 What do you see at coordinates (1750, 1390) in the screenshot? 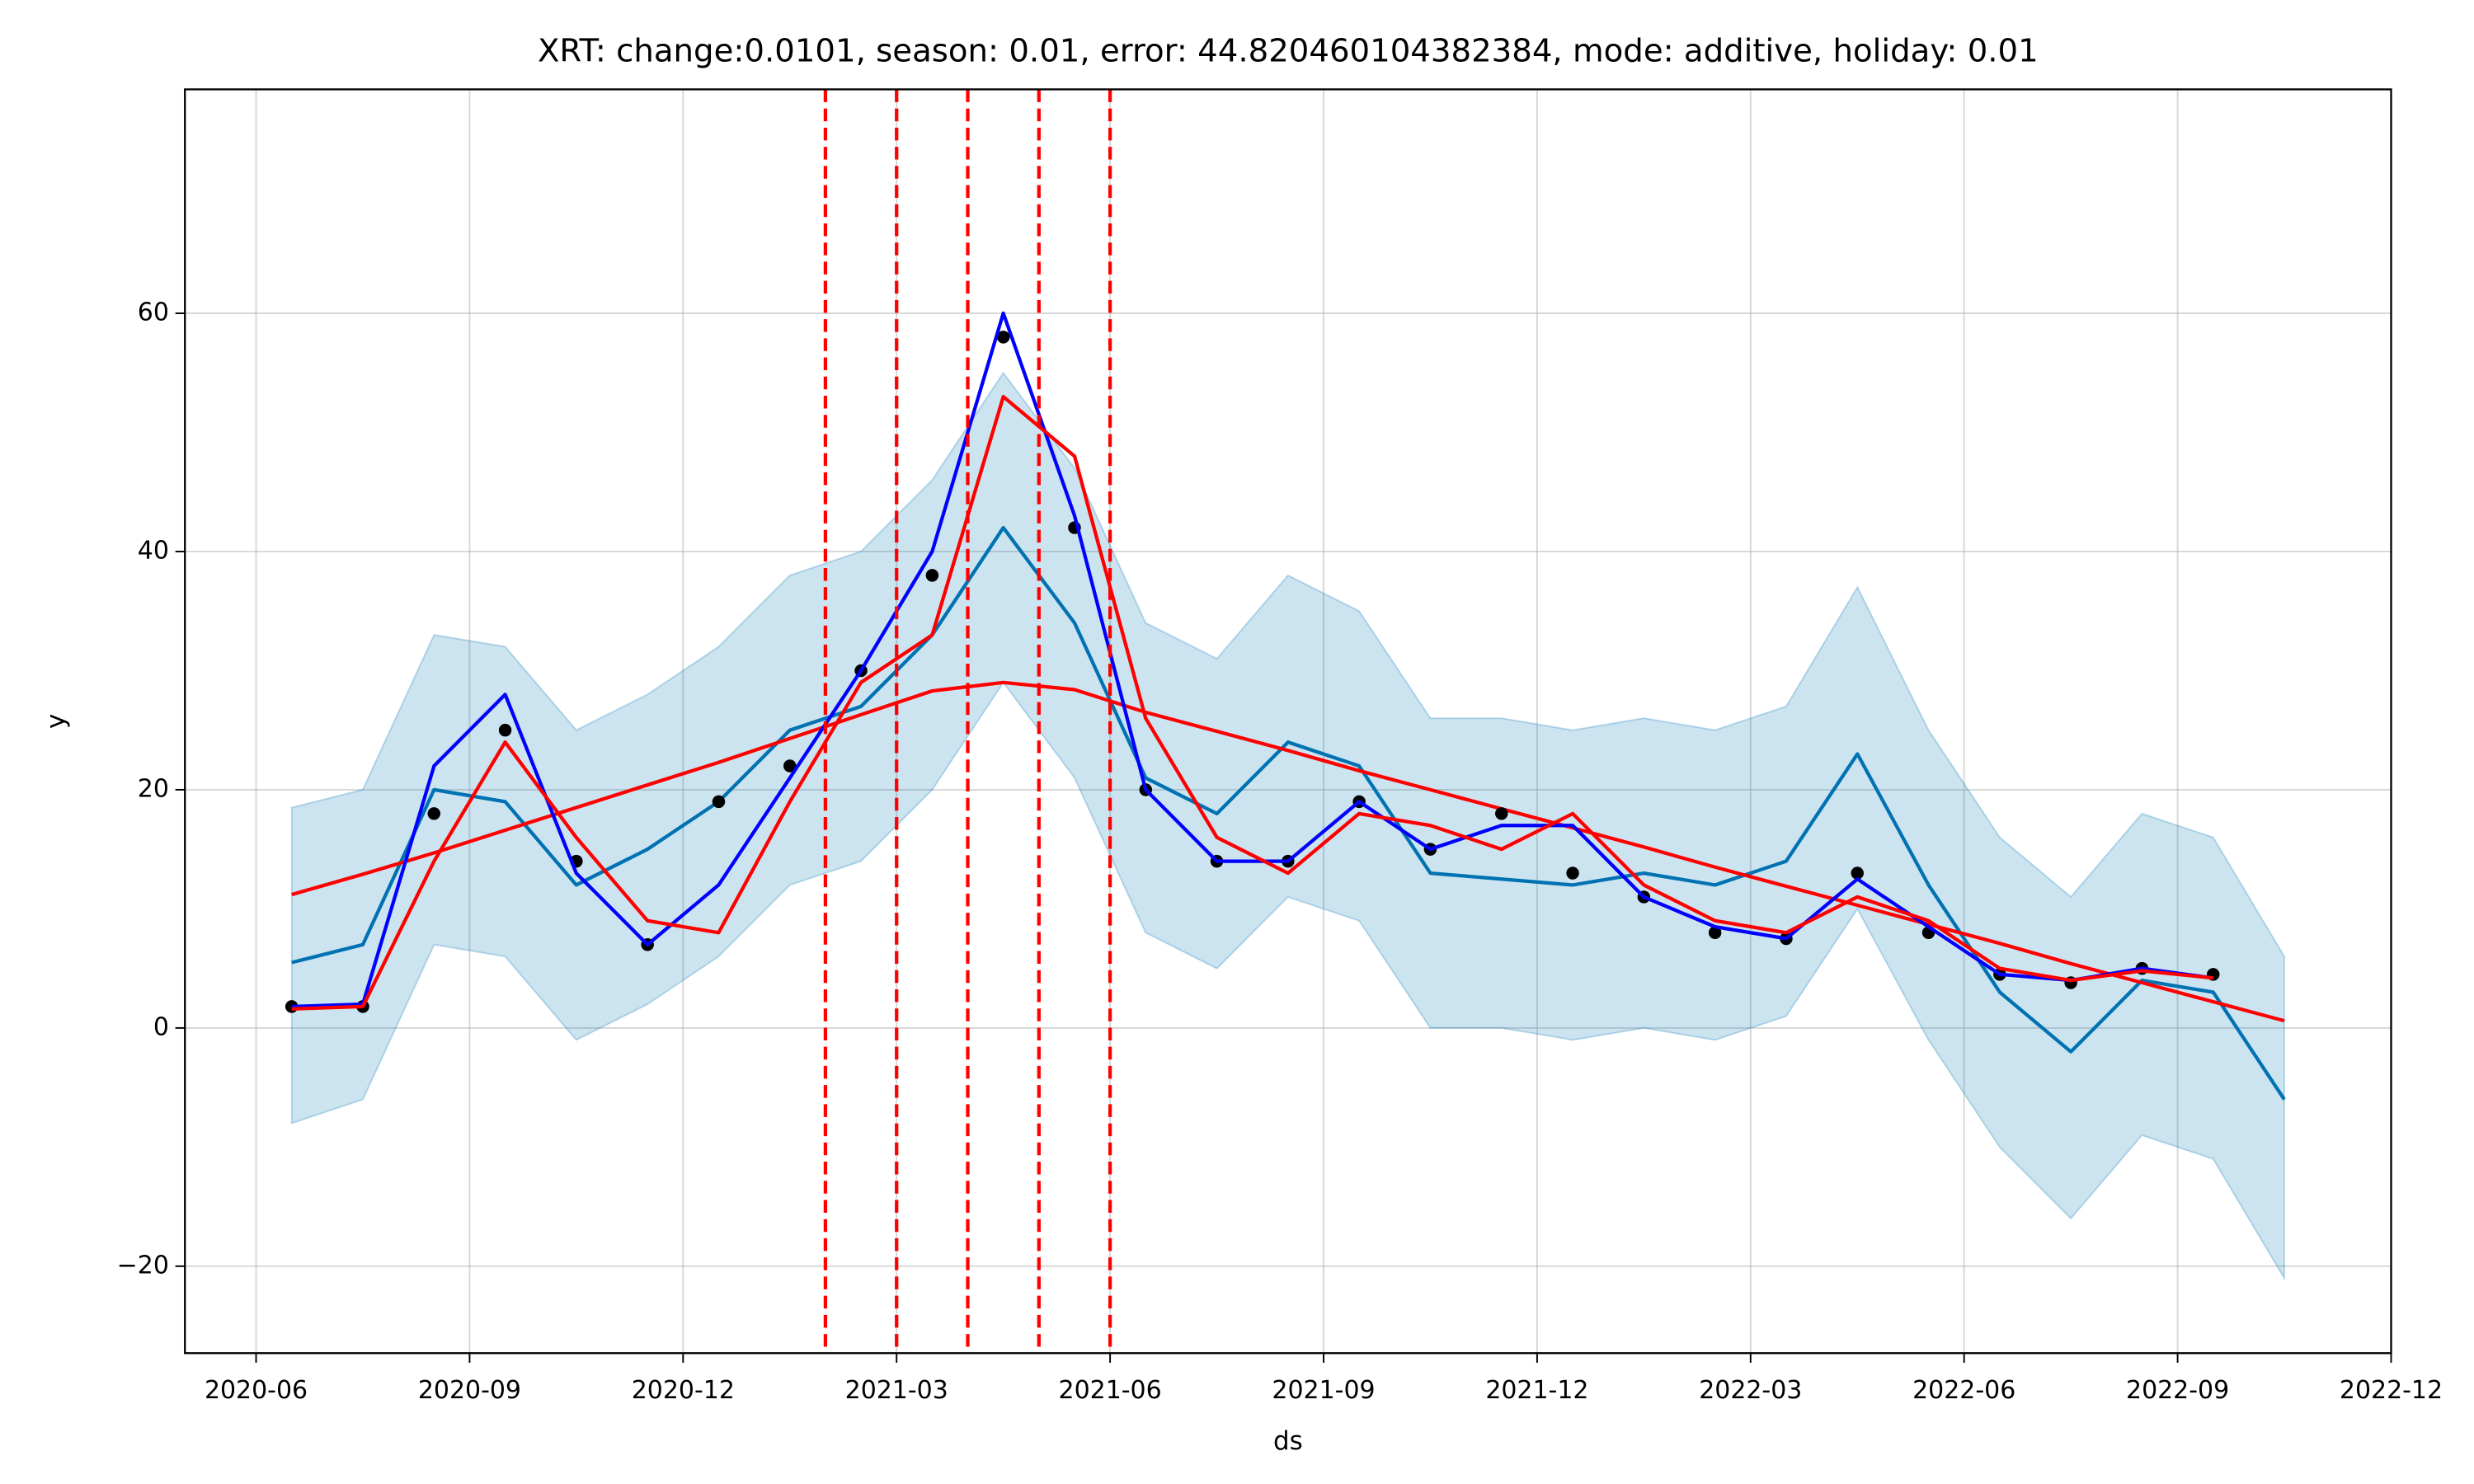
I see `x-tick-label: 2022-03` at bounding box center [1750, 1390].